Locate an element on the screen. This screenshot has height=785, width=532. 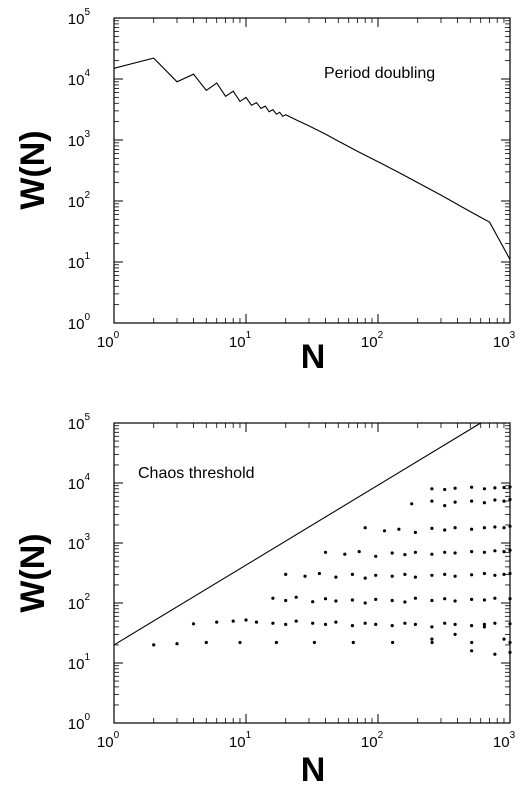
y-tick-label: 10² is located at coordinates (79, 200).